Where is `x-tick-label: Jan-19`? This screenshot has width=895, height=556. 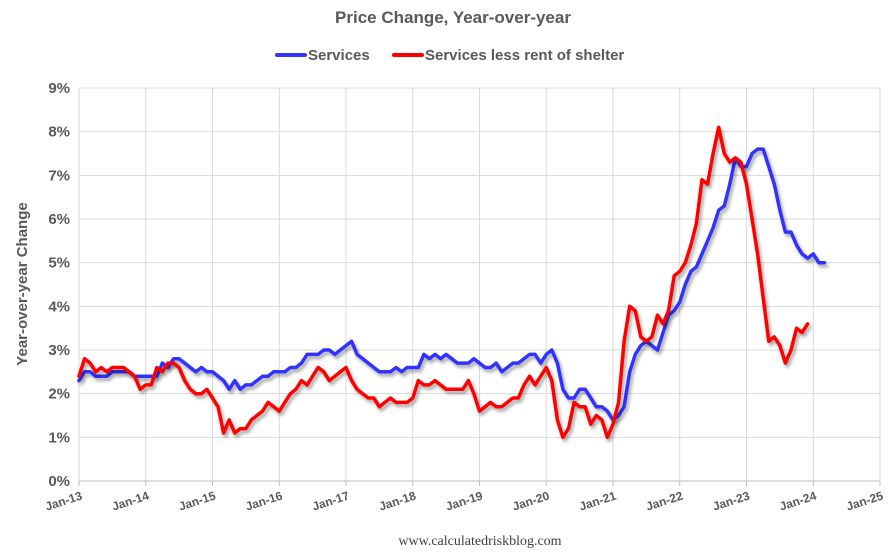
x-tick-label: Jan-19 is located at coordinates (464, 500).